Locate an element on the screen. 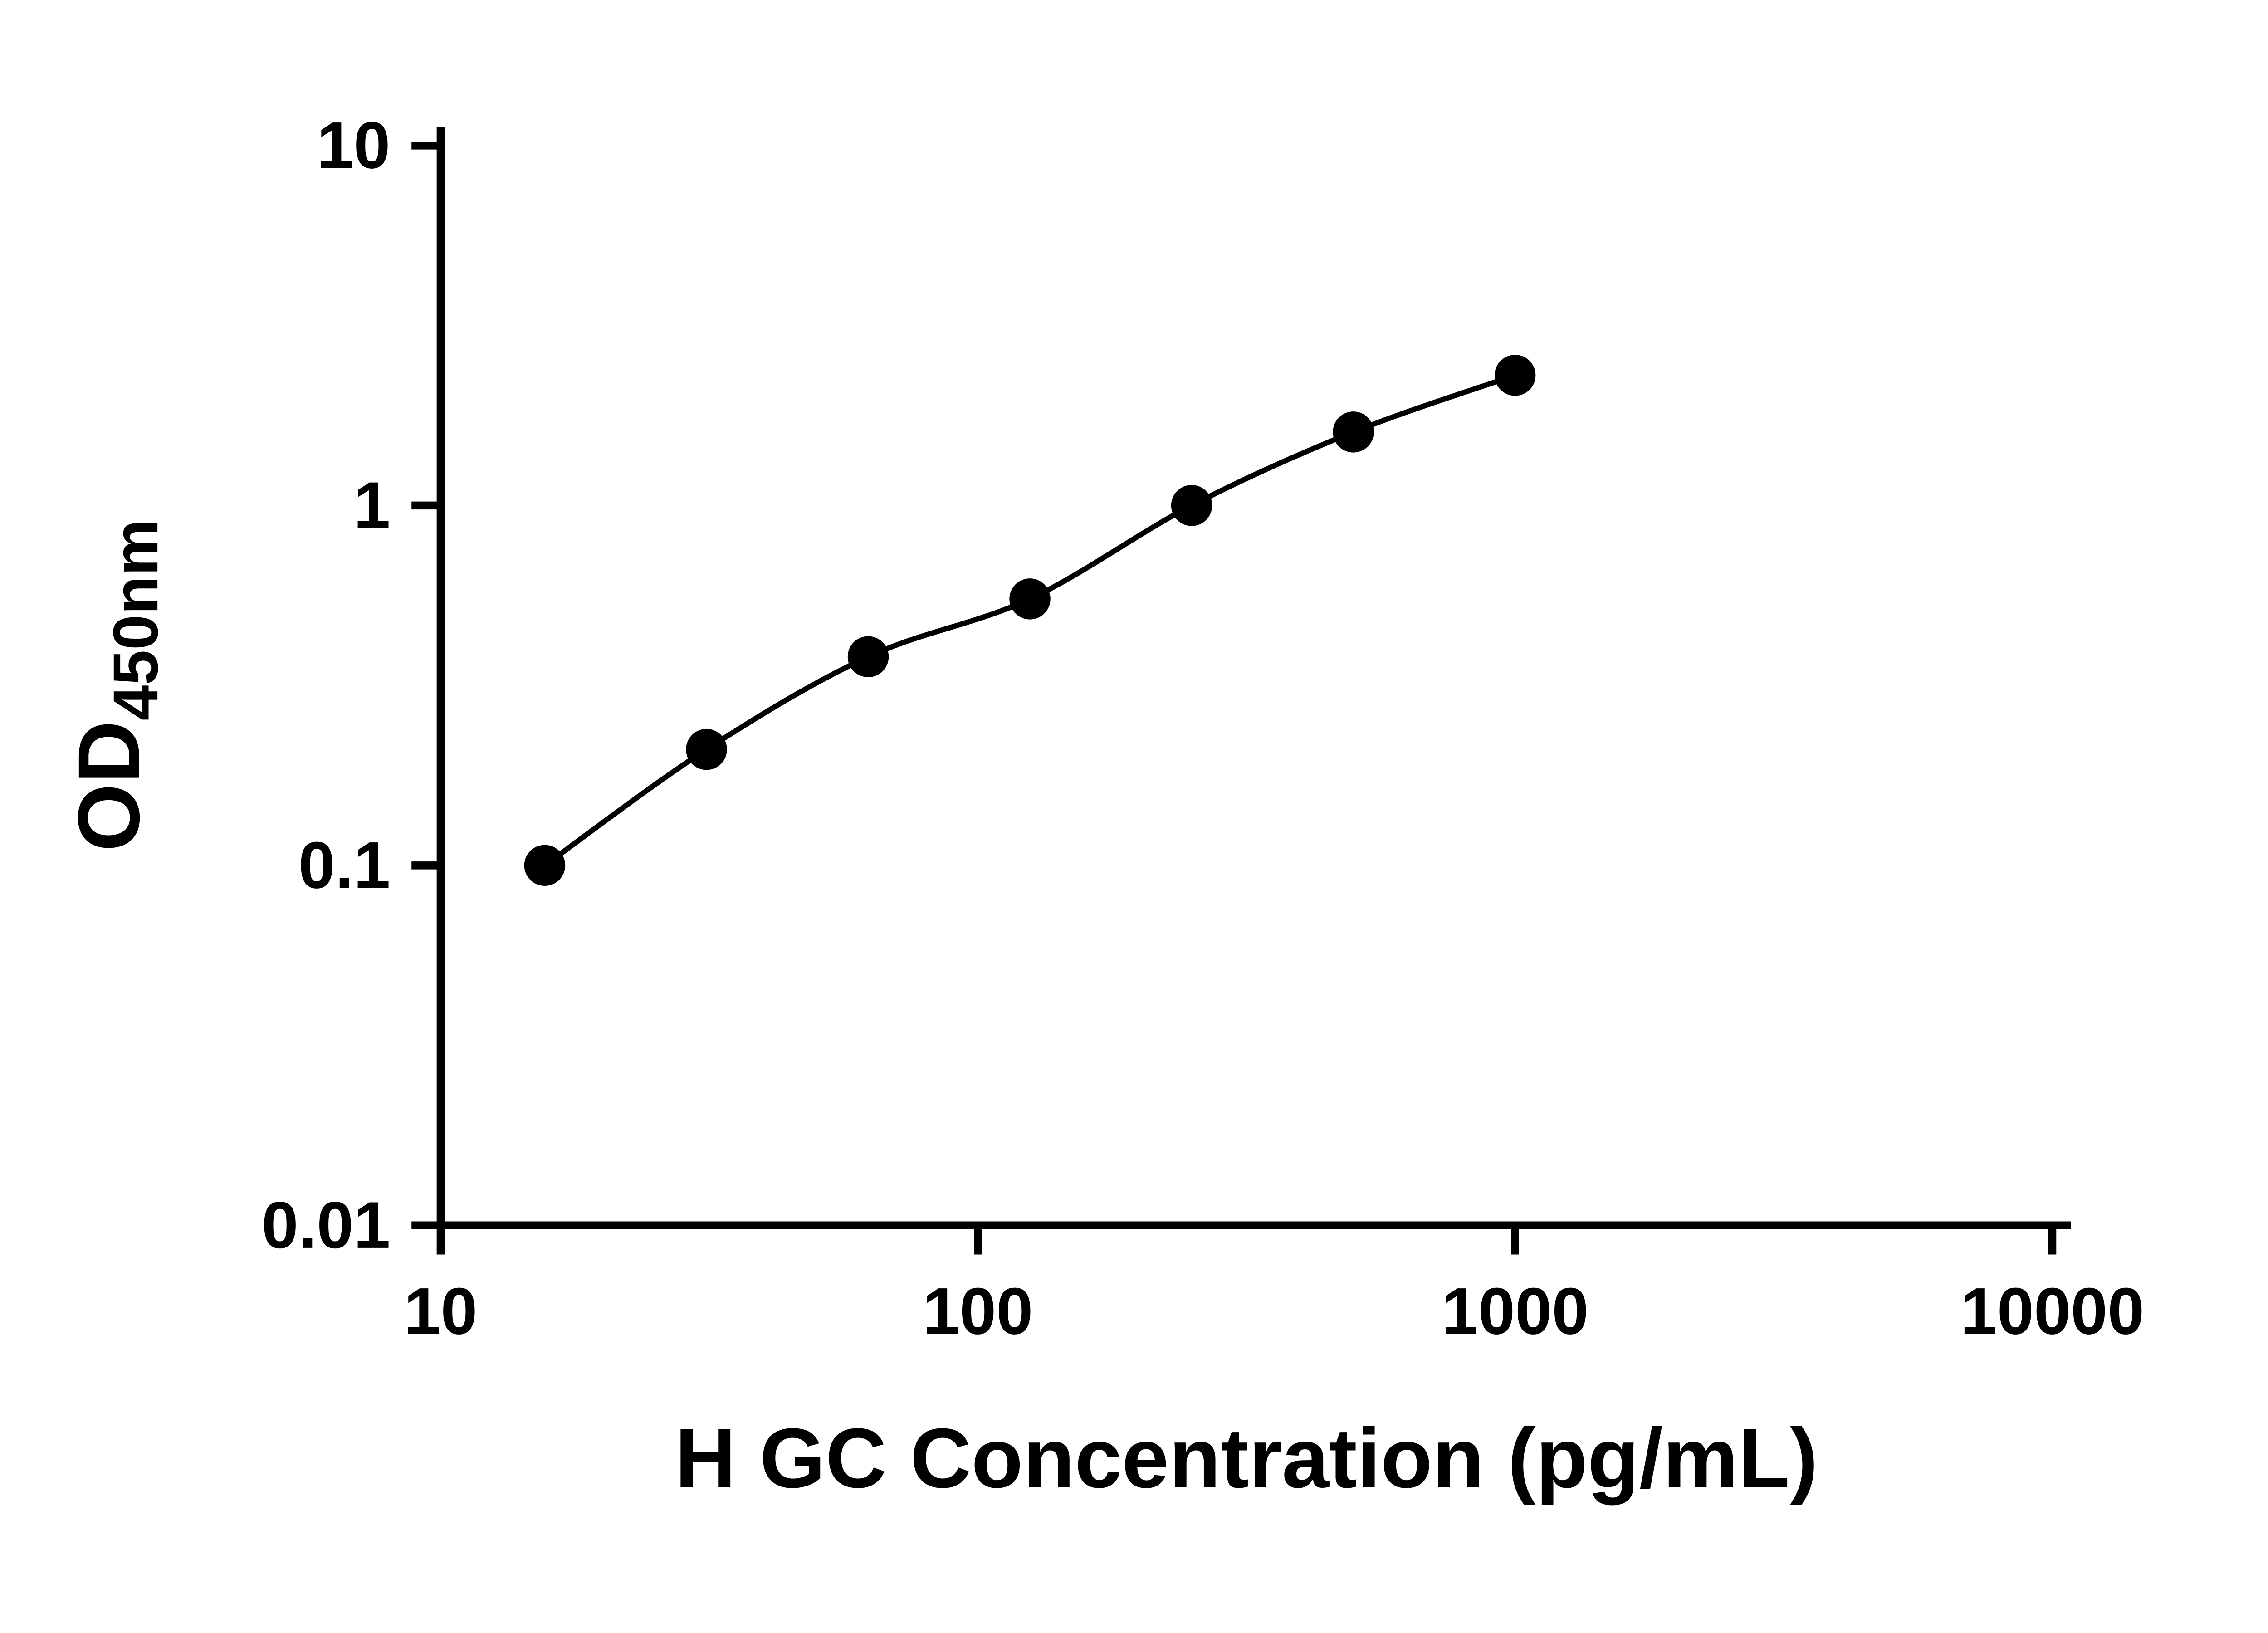 The width and height of the screenshot is (2268, 1633). y-tick-label: 0.1 is located at coordinates (345, 865).